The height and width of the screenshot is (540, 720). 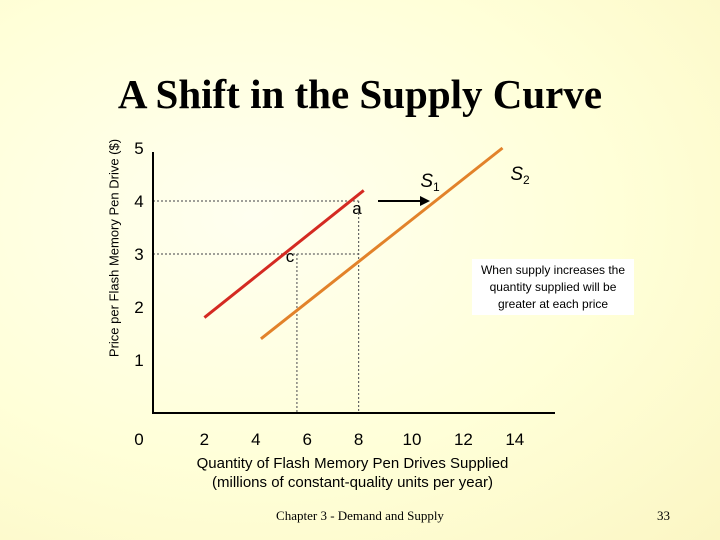 I want to click on y-tick-label: 2, so click(x=138, y=307).